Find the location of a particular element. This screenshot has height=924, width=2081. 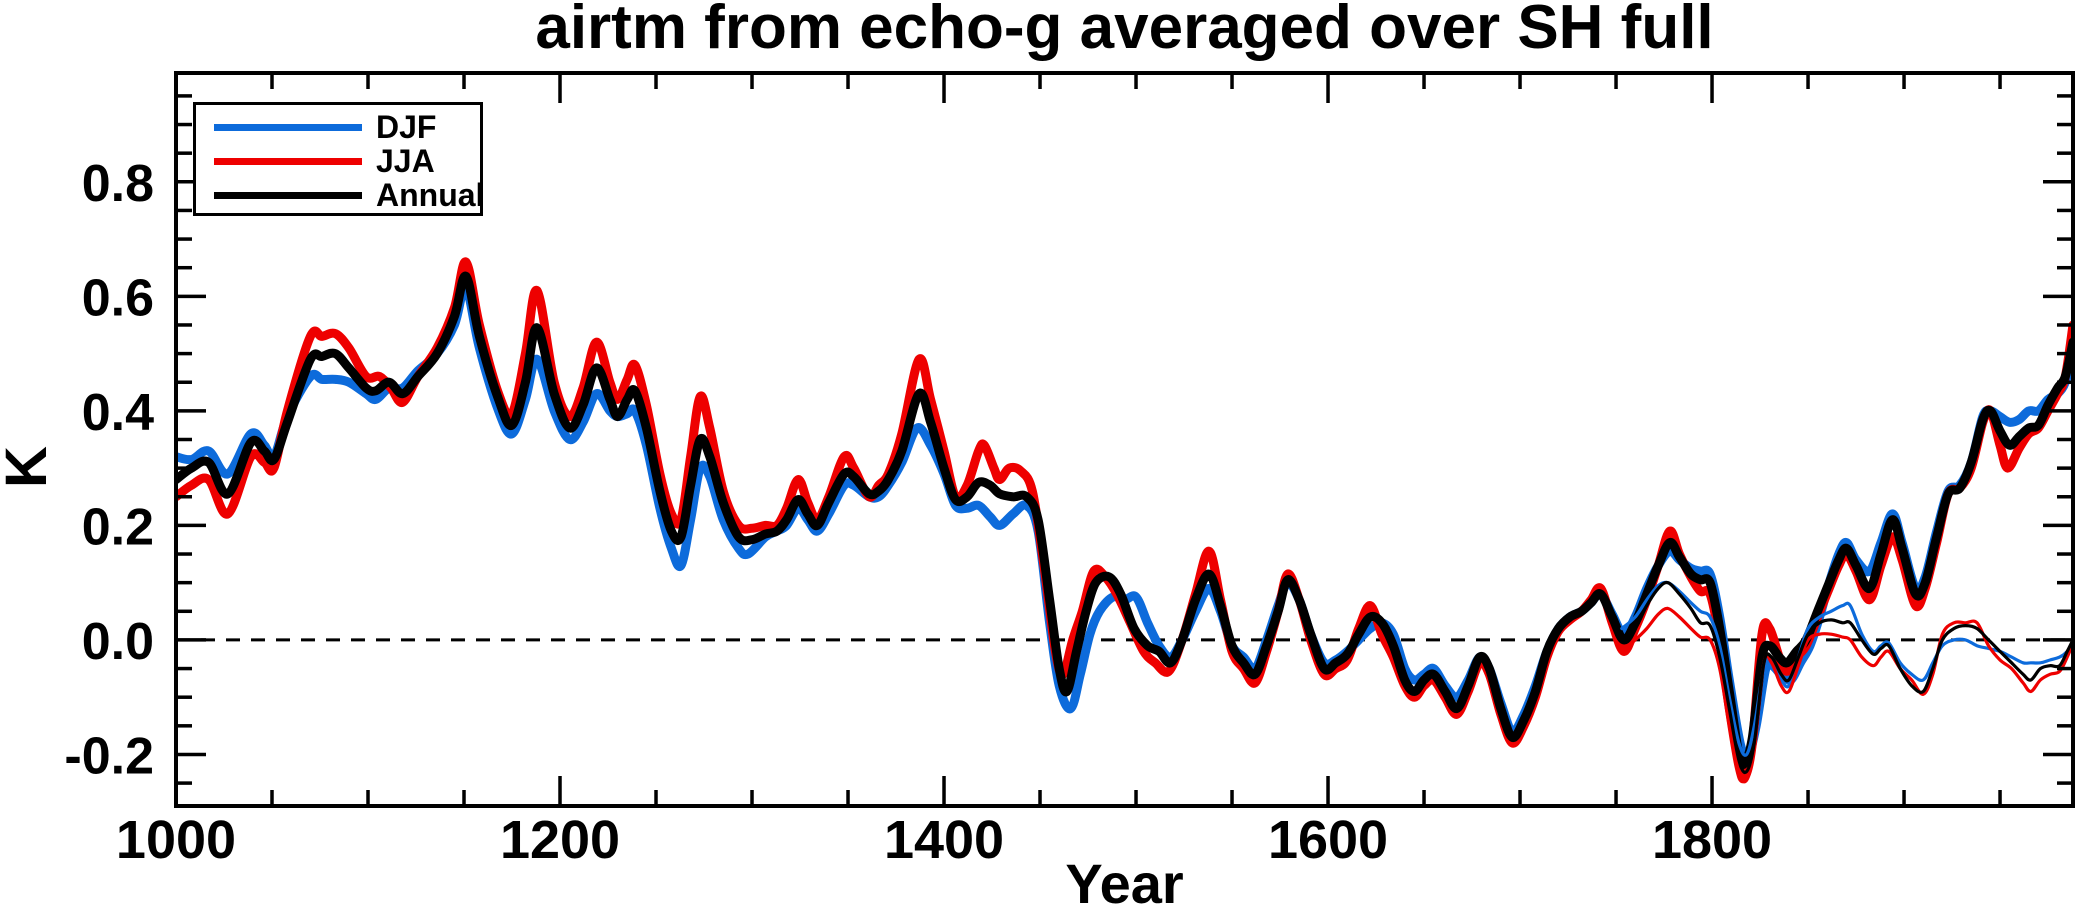

legend-label-annual: Annual is located at coordinates (430, 195).